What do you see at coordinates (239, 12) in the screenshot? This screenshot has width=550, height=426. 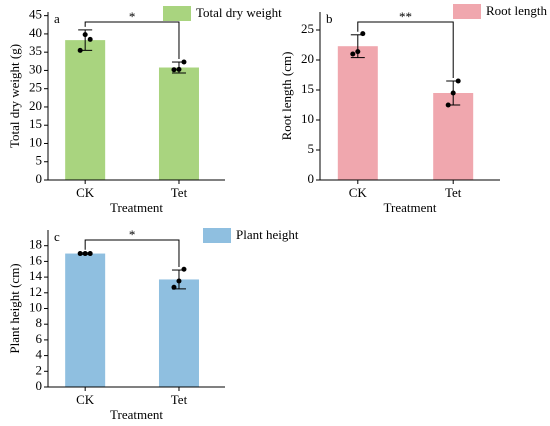 I see `legend-label: Total dry weight` at bounding box center [239, 12].